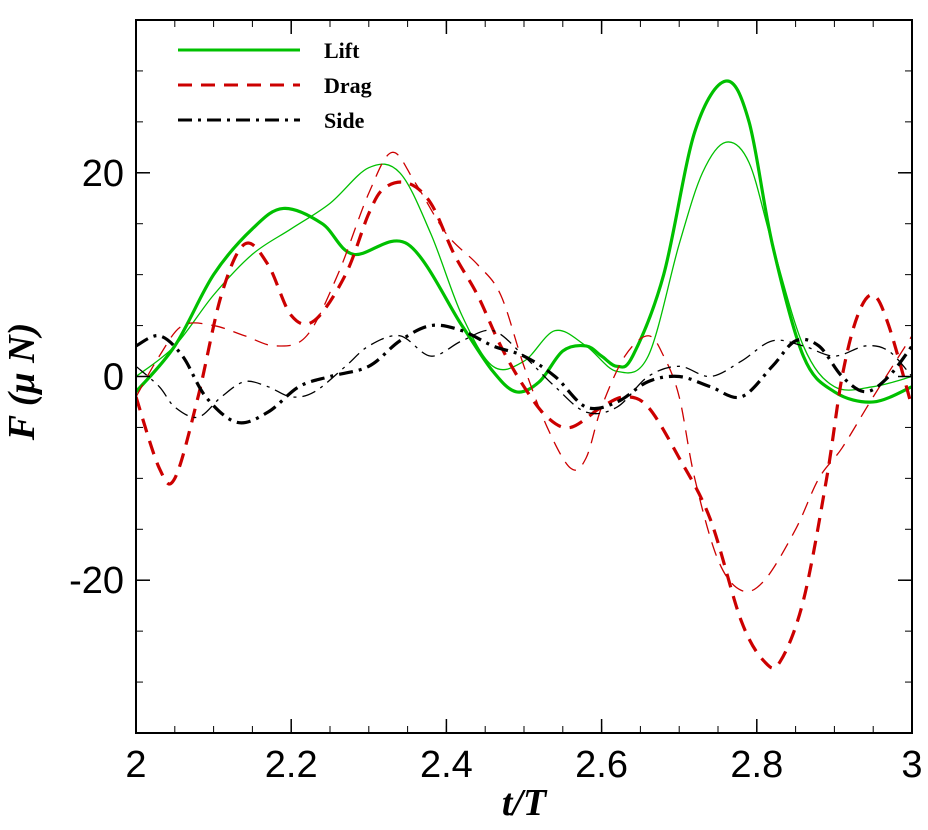 The width and height of the screenshot is (928, 830). Describe the element at coordinates (342, 50) in the screenshot. I see `legend-label-lift: Lift` at that location.